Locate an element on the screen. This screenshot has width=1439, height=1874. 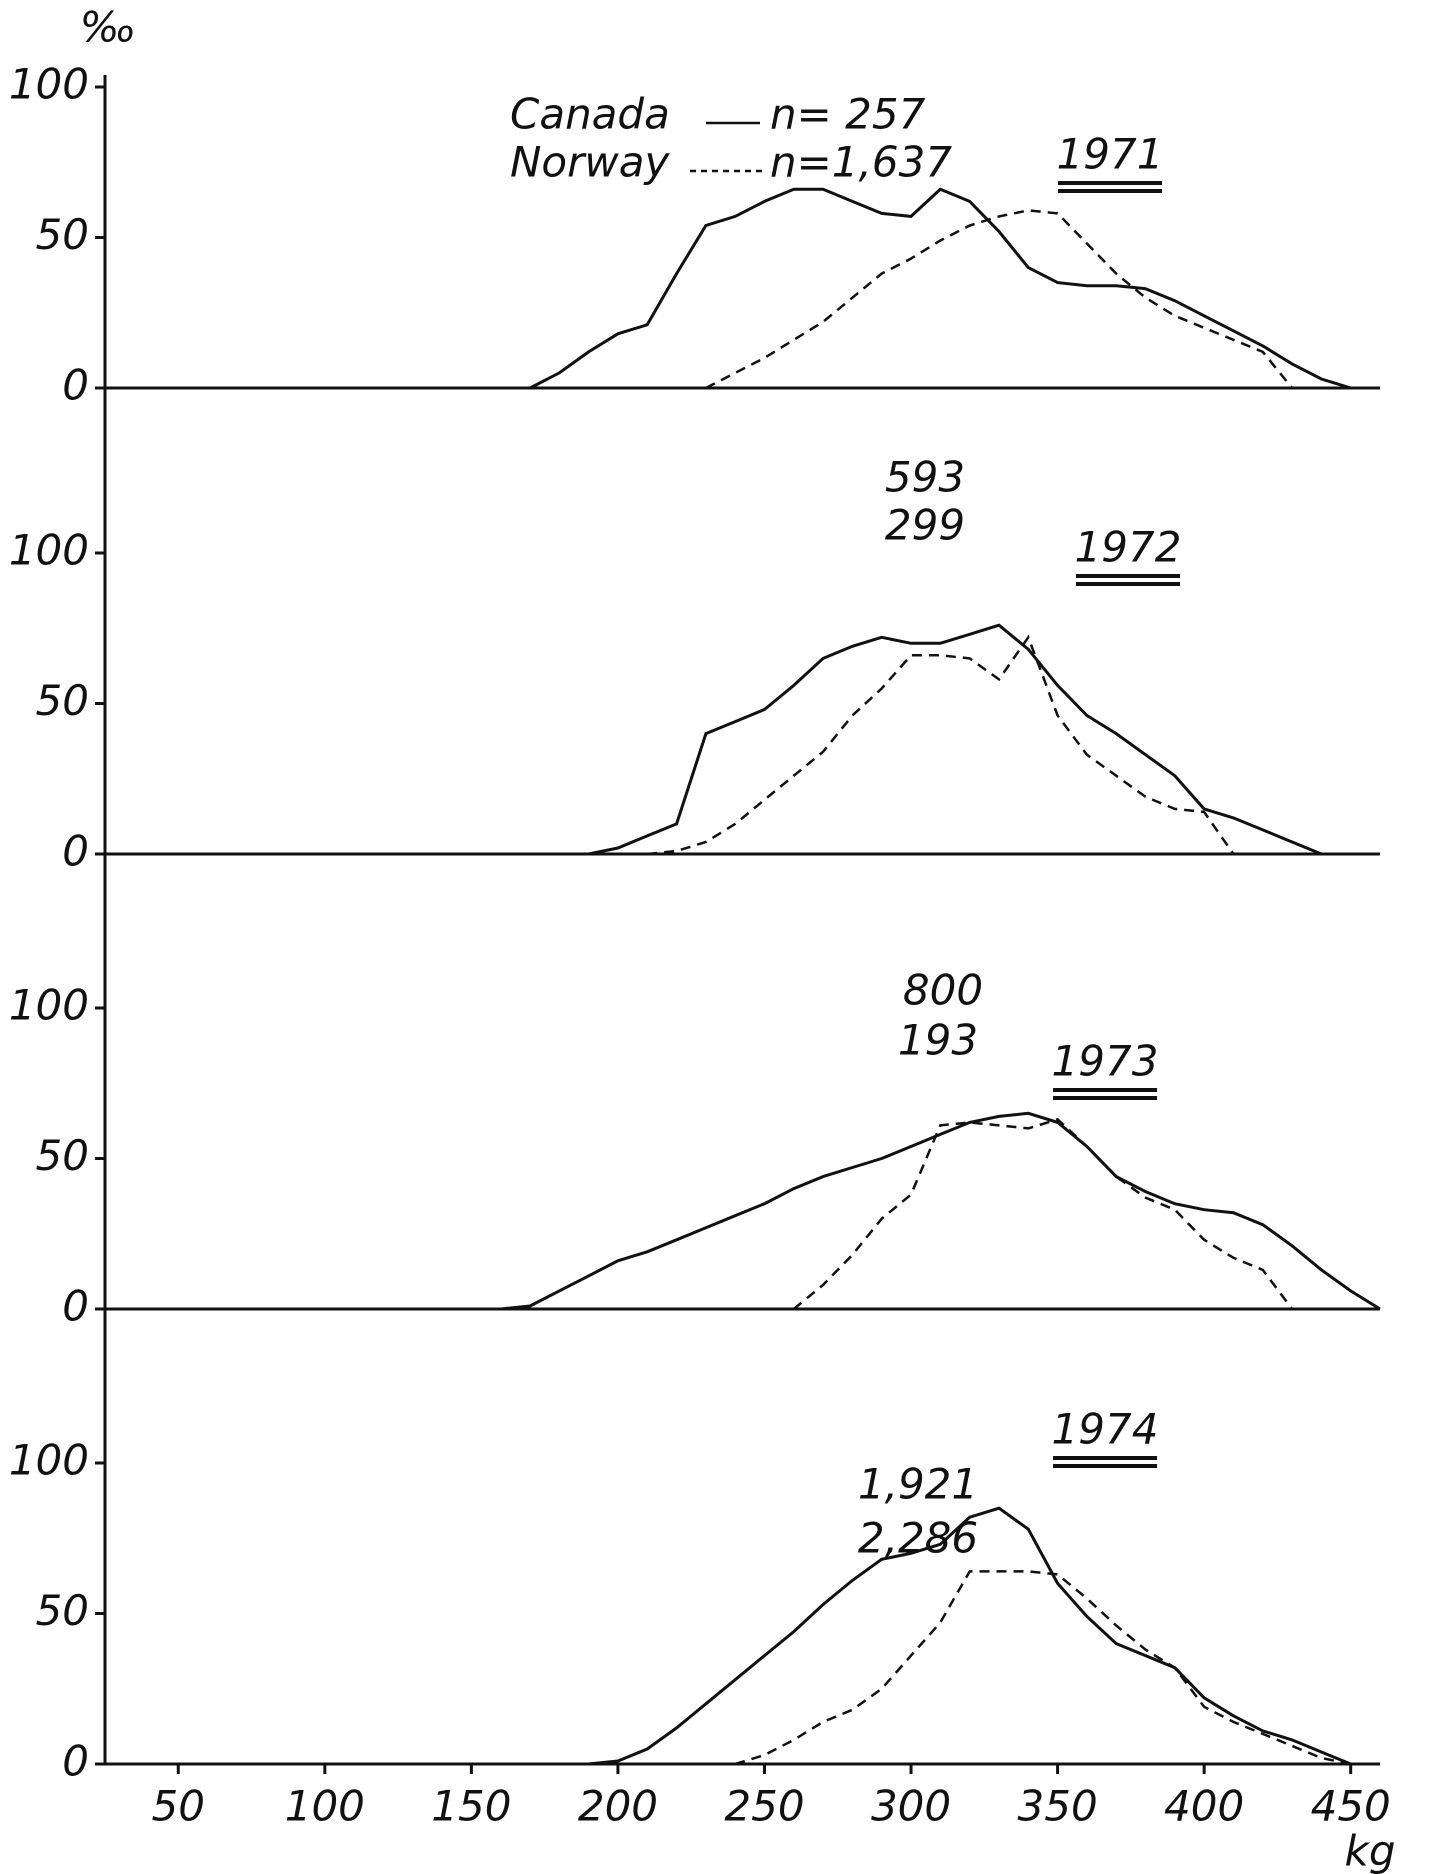
panel-title: 1971 is located at coordinates (1110, 154).